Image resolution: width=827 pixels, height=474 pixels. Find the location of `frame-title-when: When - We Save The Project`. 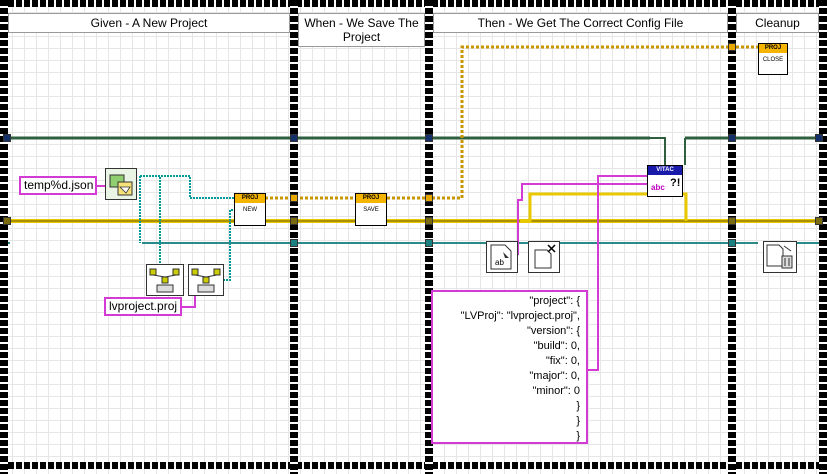

frame-title-when: When - We Save The Project is located at coordinates (361, 30).